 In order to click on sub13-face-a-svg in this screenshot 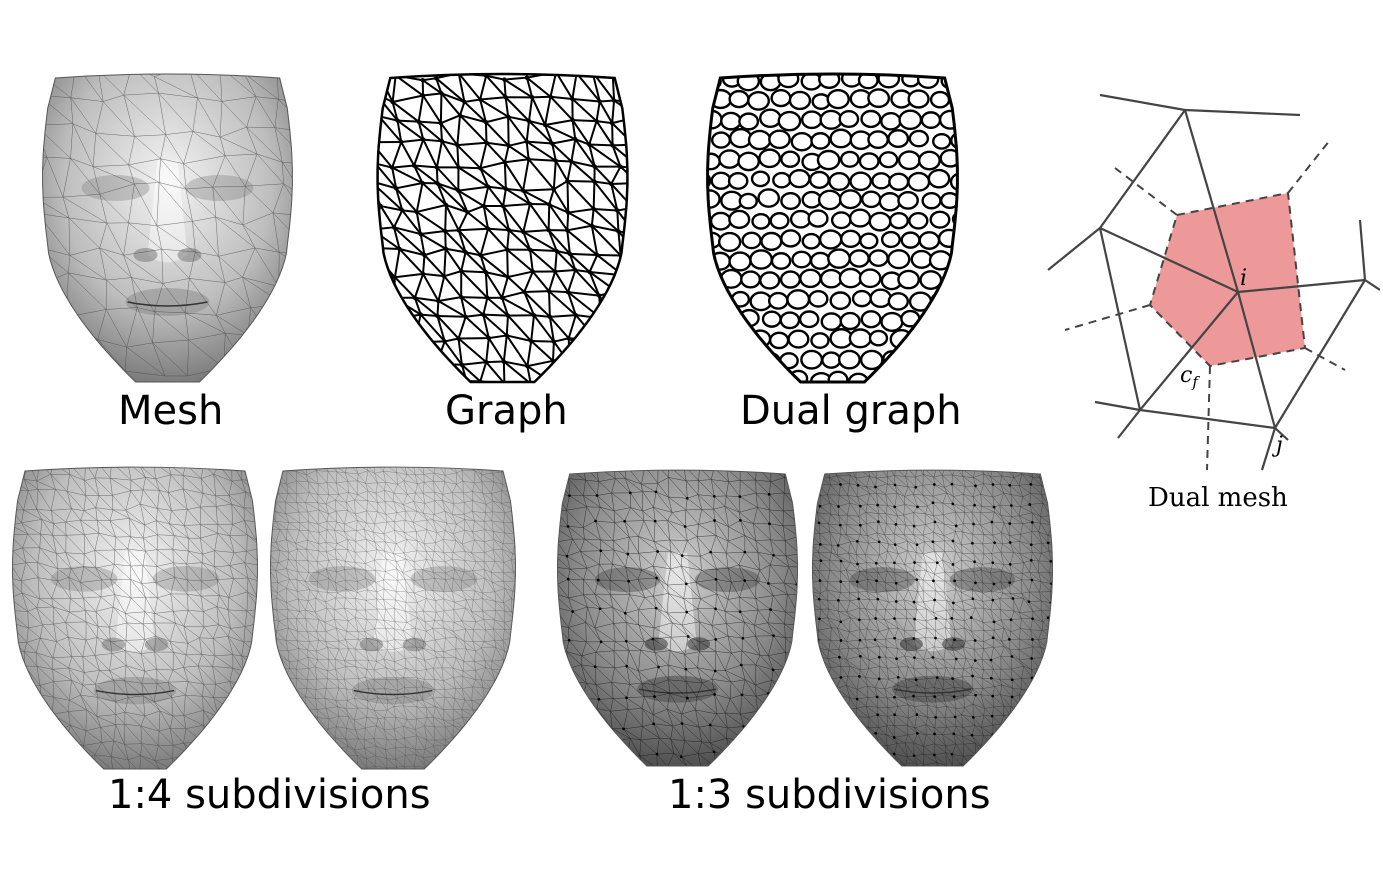, I will do `click(677, 620)`.